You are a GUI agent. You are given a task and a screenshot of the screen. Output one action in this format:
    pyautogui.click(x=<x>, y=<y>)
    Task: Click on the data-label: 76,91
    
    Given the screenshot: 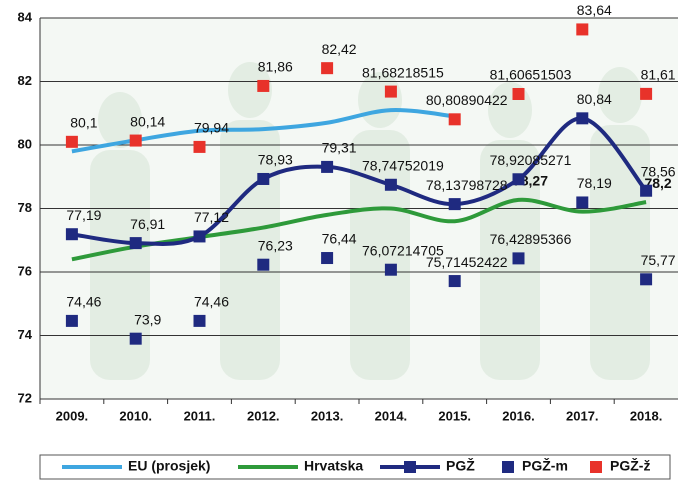 What is the action you would take?
    pyautogui.click(x=147, y=224)
    